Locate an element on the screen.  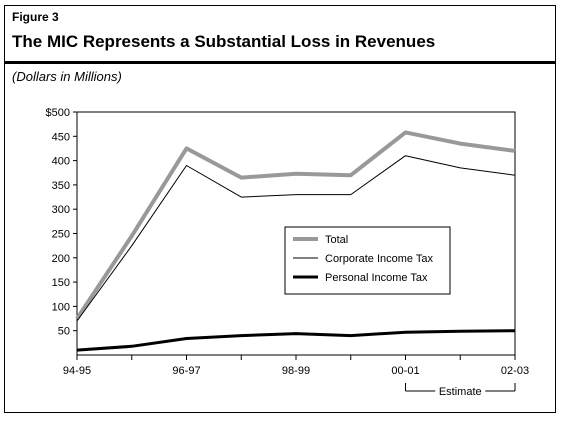
y-tick-label: 450 is located at coordinates (61, 137).